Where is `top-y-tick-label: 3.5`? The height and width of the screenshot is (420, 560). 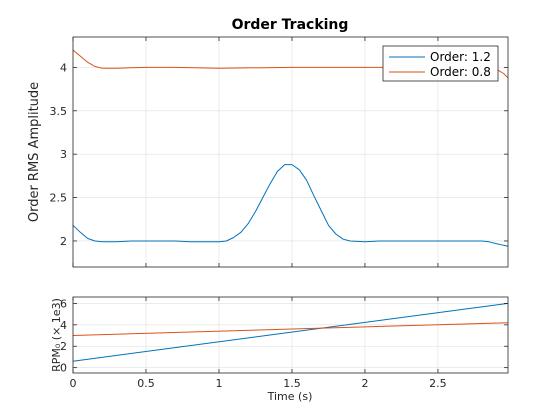 top-y-tick-label: 3.5 is located at coordinates (59, 111).